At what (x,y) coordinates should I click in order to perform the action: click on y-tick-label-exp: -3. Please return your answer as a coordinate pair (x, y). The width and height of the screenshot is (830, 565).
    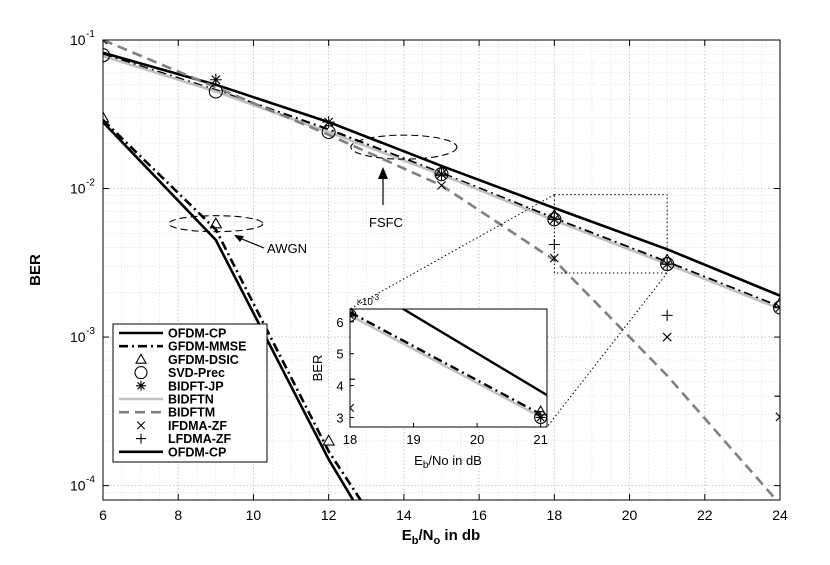
    Looking at the image, I should click on (90, 331).